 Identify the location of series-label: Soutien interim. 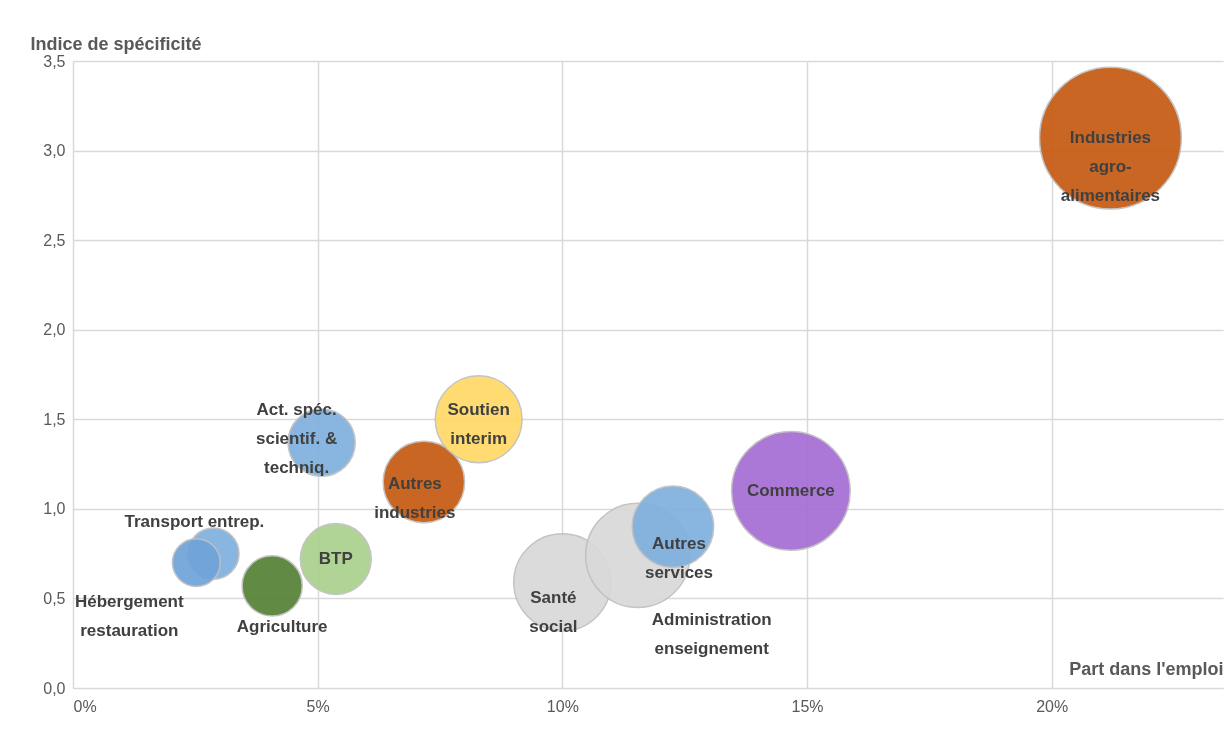
(478, 424).